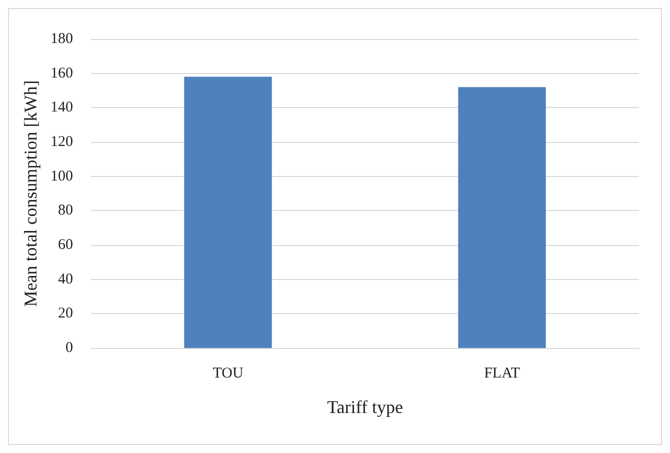 The image size is (670, 453). Describe the element at coordinates (61, 73) in the screenshot. I see `y-tick-label: 160` at that location.